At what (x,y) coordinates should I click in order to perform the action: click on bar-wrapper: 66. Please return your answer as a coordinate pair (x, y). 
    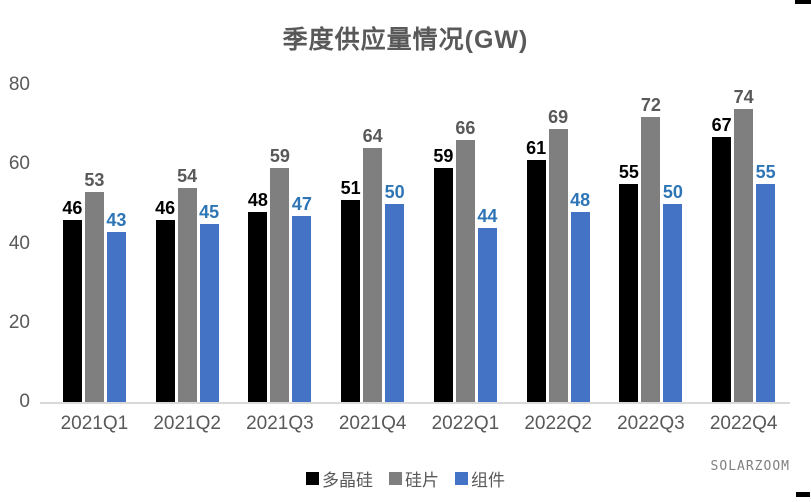
    Looking at the image, I should click on (465, 243).